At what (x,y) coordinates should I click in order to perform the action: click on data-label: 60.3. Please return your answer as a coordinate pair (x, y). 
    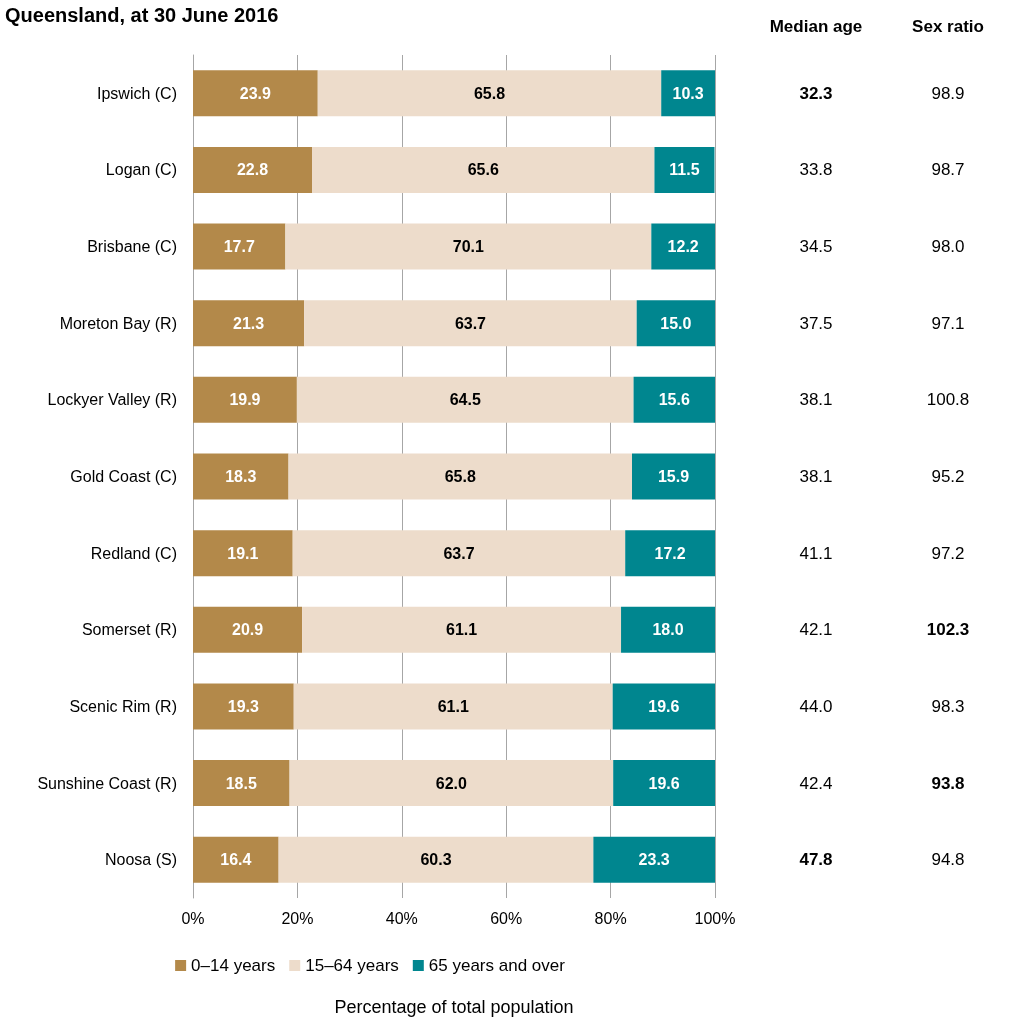
    Looking at the image, I should click on (436, 860).